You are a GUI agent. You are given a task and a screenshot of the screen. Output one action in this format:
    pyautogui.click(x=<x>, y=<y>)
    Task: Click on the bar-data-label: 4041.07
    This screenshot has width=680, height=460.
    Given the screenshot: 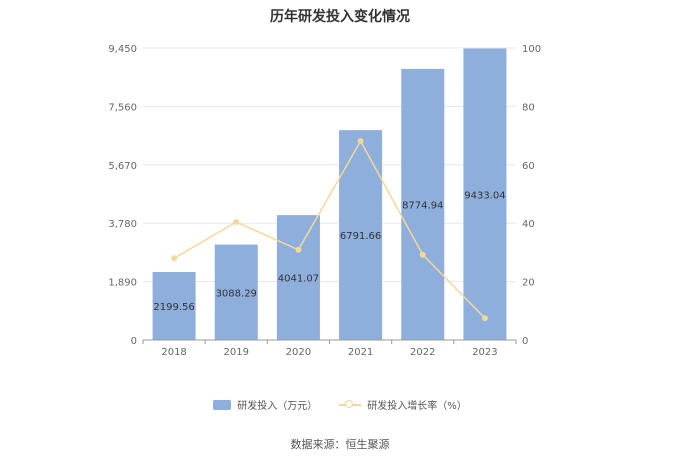 What is the action you would take?
    pyautogui.click(x=298, y=279)
    